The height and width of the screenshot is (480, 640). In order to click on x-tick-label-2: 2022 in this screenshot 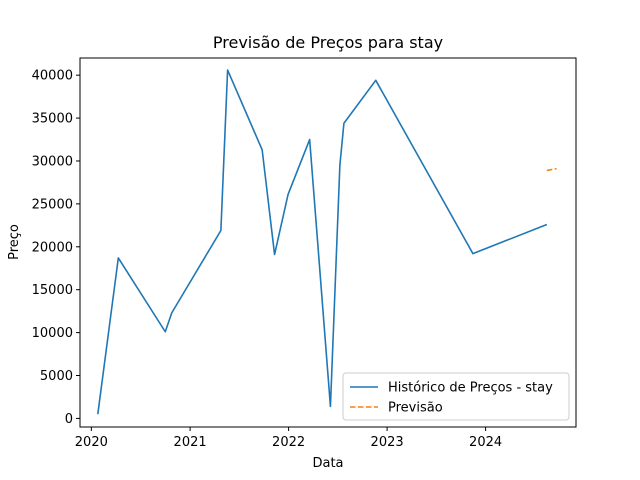, I will do `click(288, 442)`.